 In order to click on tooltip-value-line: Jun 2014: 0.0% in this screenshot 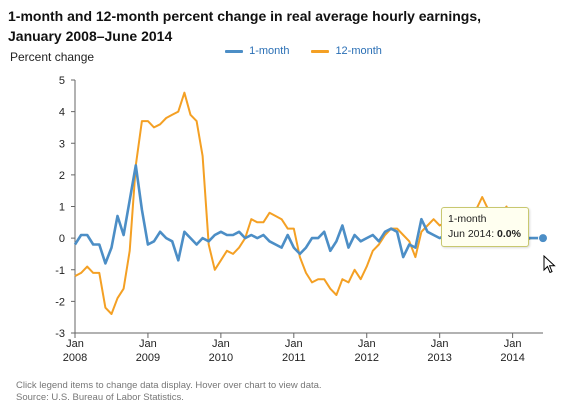, I will do `click(485, 234)`.